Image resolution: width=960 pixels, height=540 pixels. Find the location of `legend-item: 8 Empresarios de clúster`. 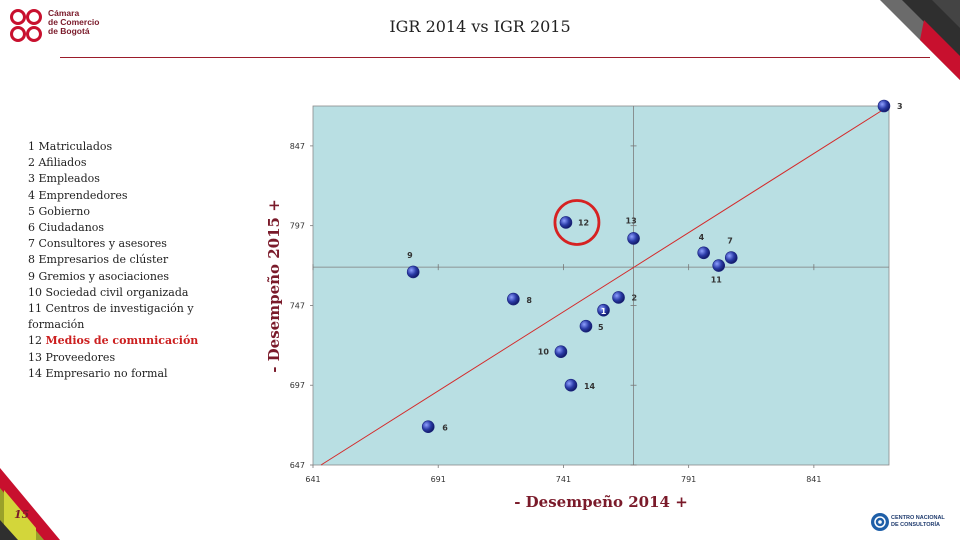

legend-item: 8 Empresarios de clúster is located at coordinates (98, 260).